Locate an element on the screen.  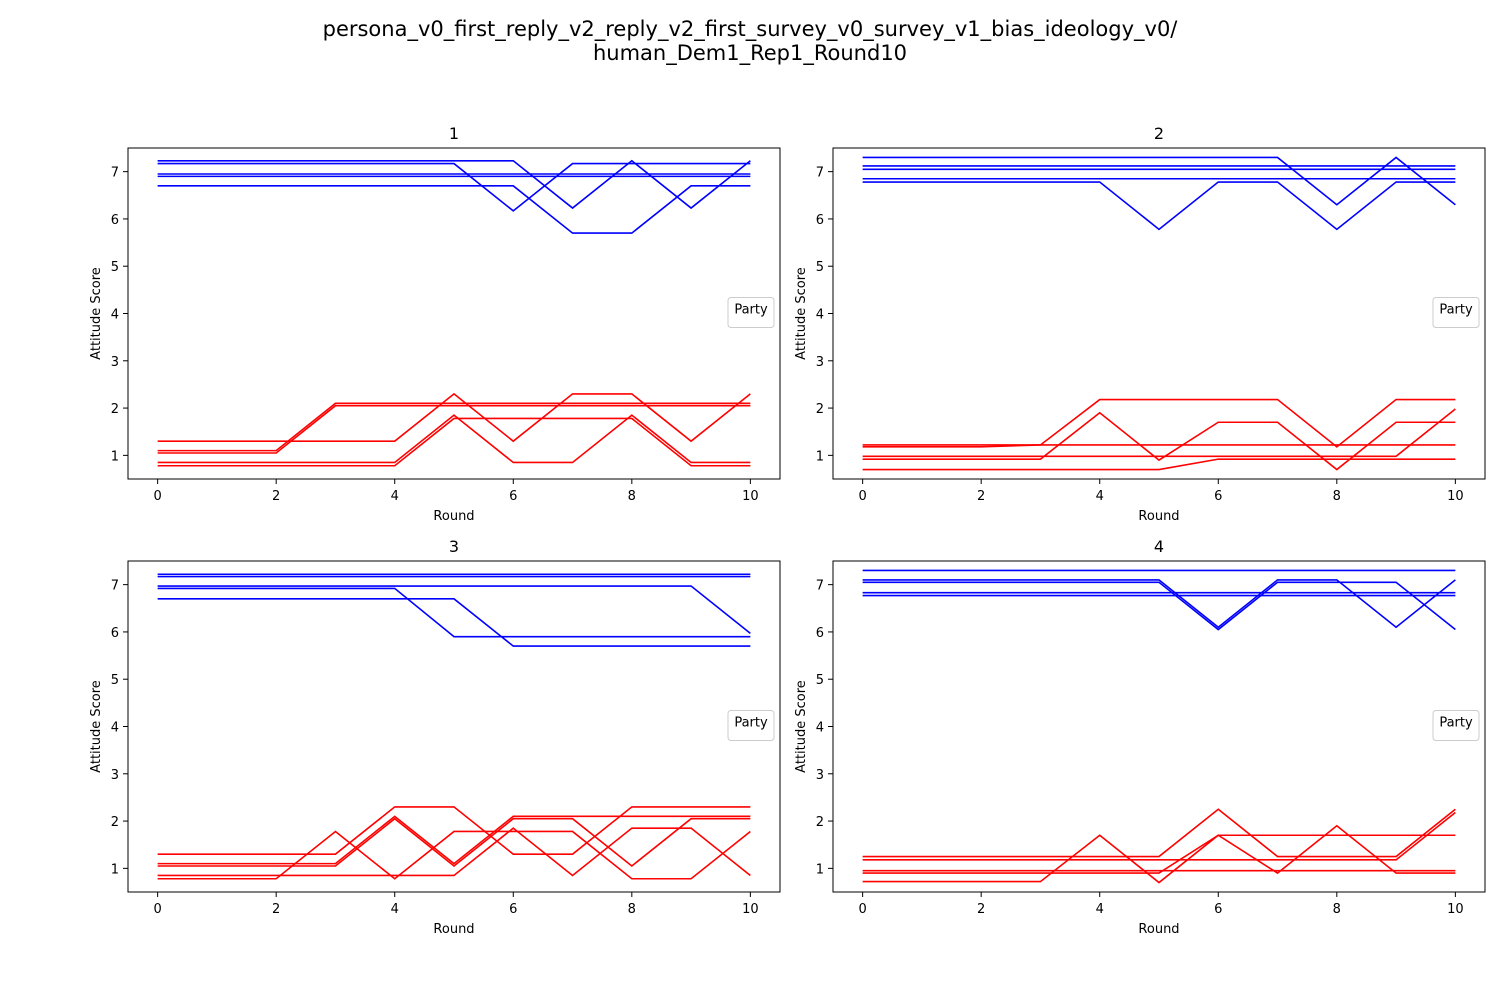
subplot-title: 1 is located at coordinates (454, 133).